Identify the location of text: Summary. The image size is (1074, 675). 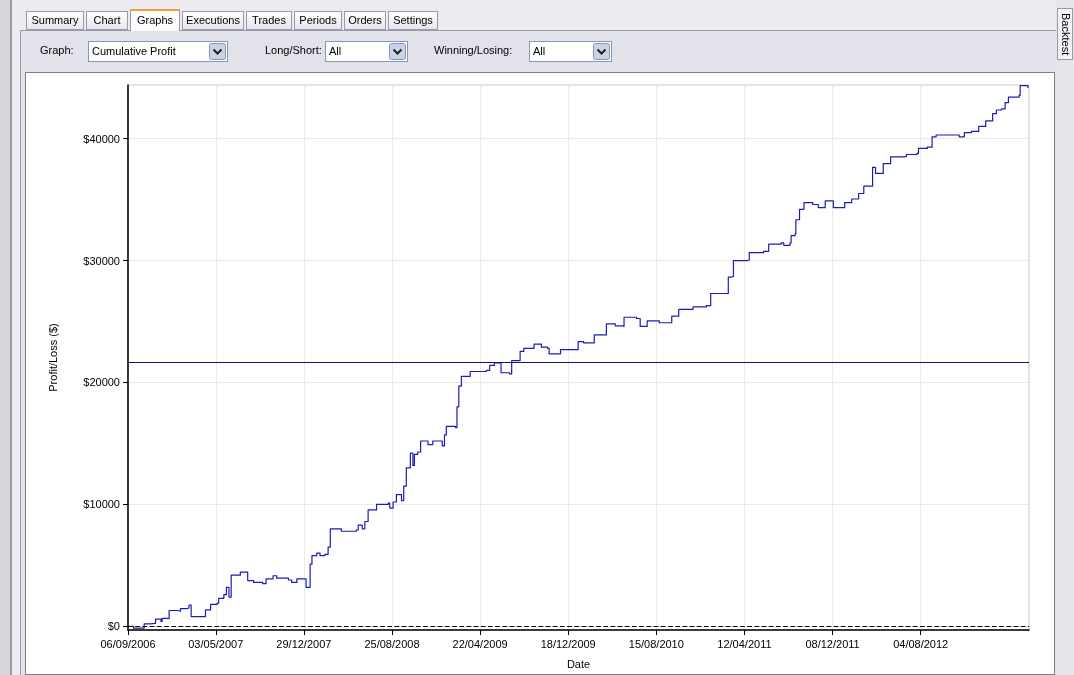
(55, 20).